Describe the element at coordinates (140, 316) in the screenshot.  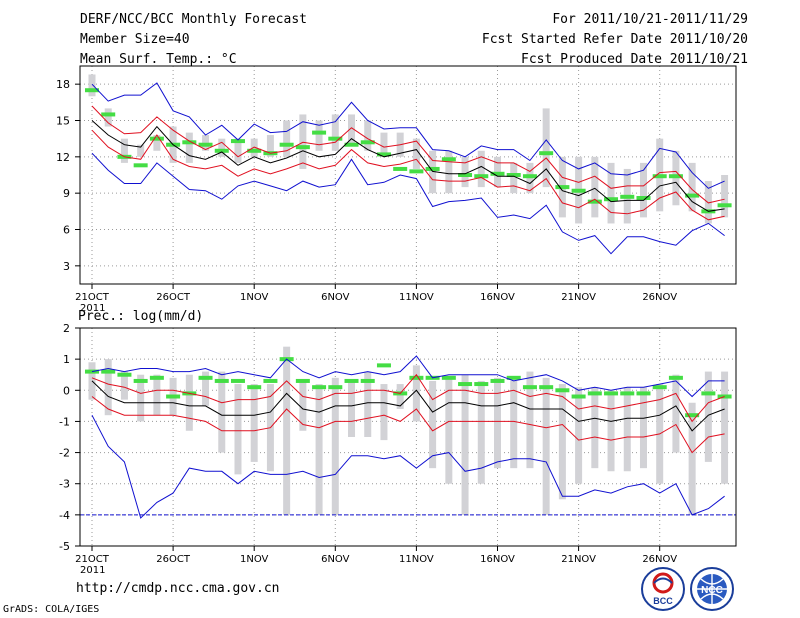
I see `panel-title: Prec.: log(mm/d)` at that location.